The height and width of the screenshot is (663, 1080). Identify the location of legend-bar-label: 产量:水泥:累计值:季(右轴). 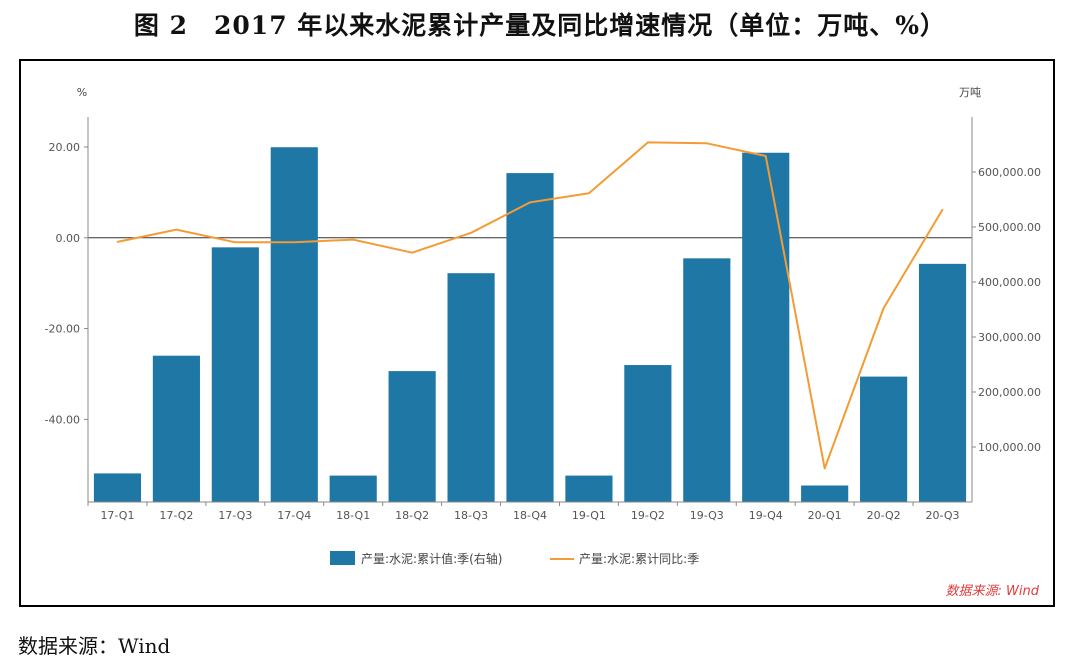
(432, 558).